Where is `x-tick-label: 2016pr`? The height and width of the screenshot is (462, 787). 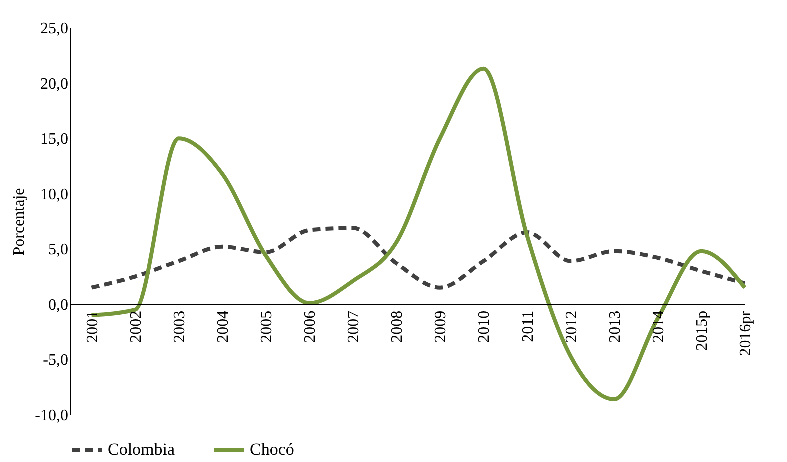 x-tick-label: 2016pr is located at coordinates (746, 333).